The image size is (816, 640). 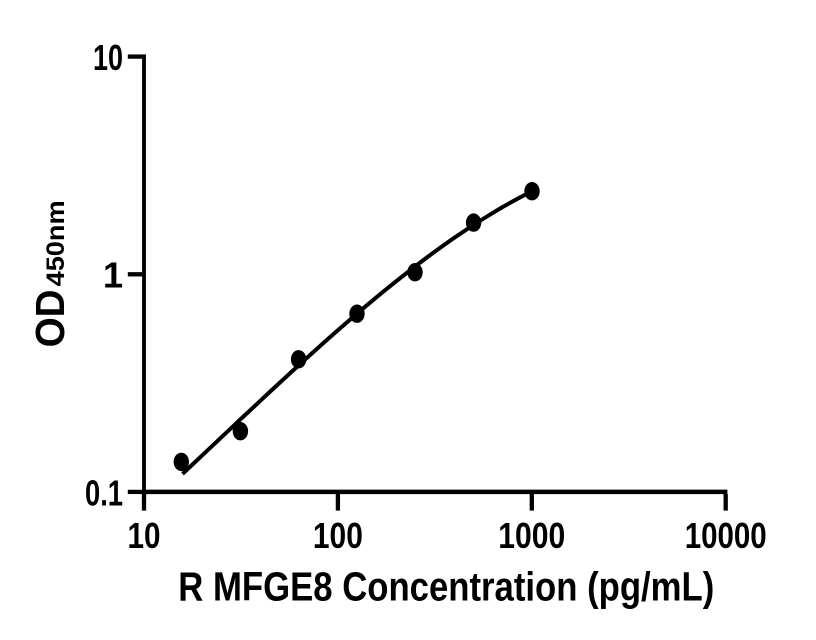 What do you see at coordinates (338, 535) in the screenshot?
I see `svg-text: 100` at bounding box center [338, 535].